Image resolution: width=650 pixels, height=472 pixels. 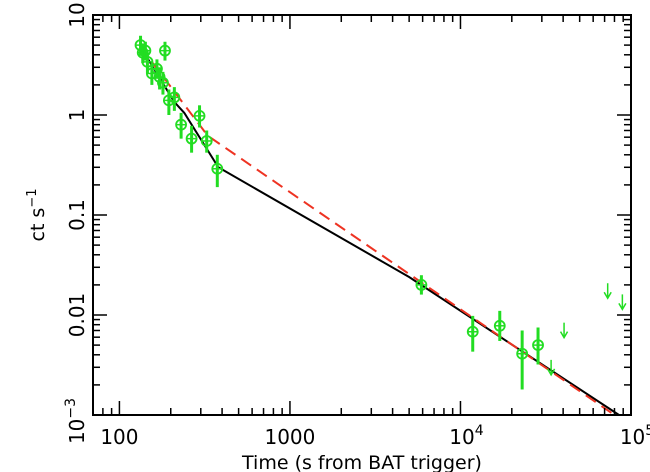 I want to click on y-tick-label-base: 0.01, so click(x=77, y=315).